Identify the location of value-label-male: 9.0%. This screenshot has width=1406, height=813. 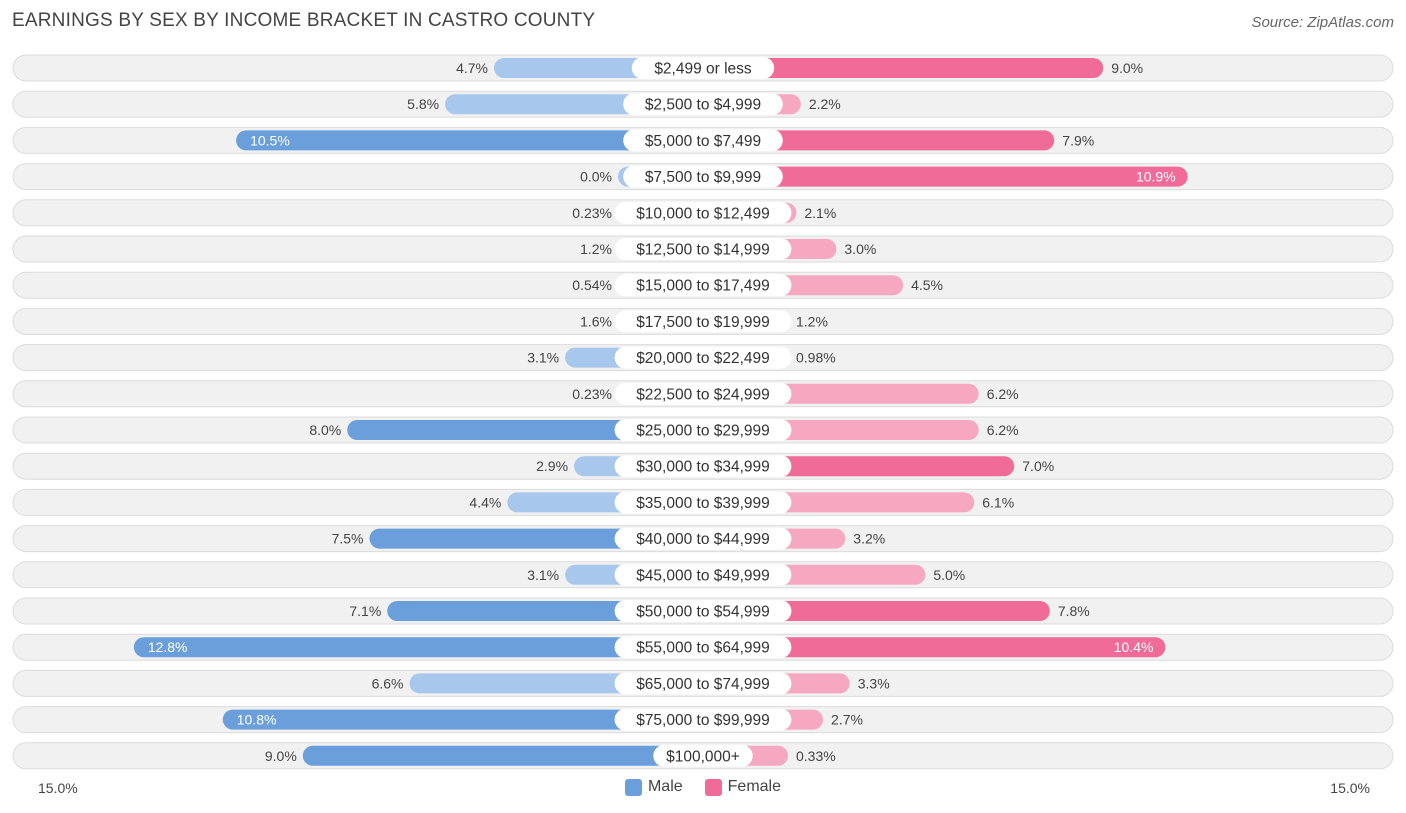
(281, 756).